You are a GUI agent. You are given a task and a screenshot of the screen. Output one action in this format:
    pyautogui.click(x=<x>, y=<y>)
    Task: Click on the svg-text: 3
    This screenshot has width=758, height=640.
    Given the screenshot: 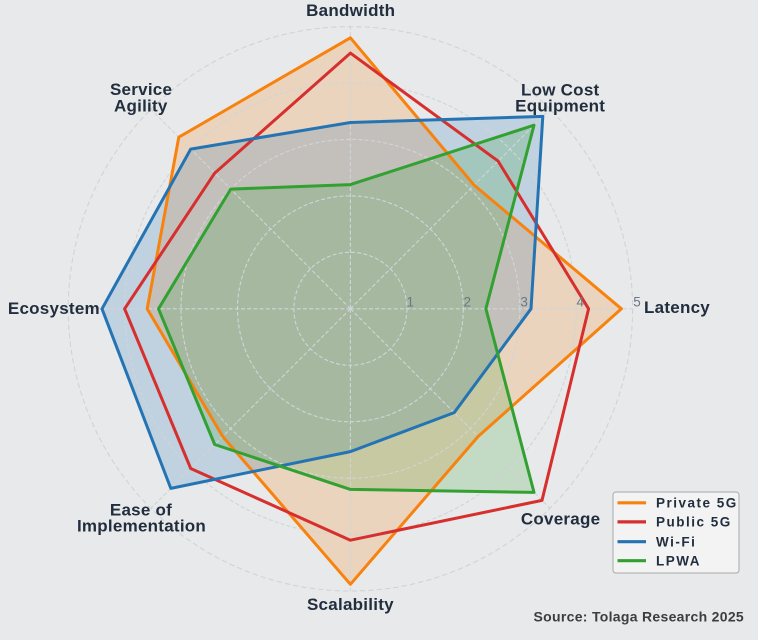 What is the action you would take?
    pyautogui.click(x=524, y=302)
    